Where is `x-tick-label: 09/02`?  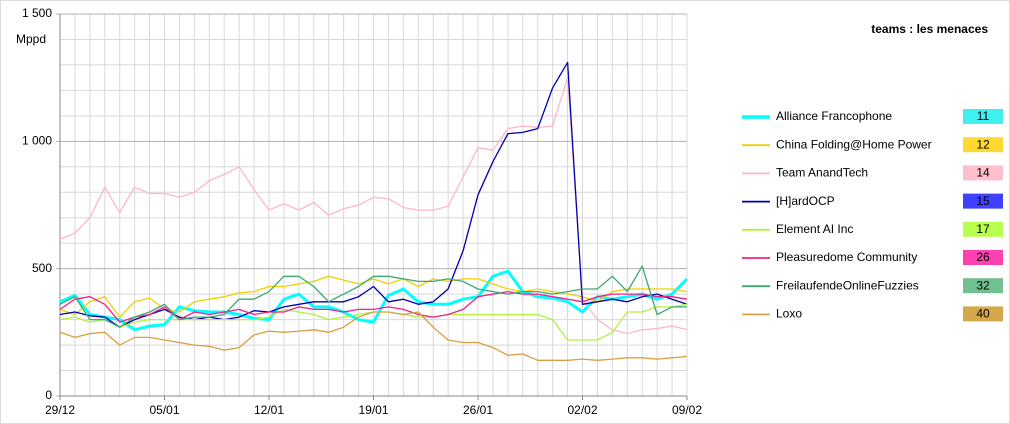
x-tick-label: 09/02 is located at coordinates (687, 410).